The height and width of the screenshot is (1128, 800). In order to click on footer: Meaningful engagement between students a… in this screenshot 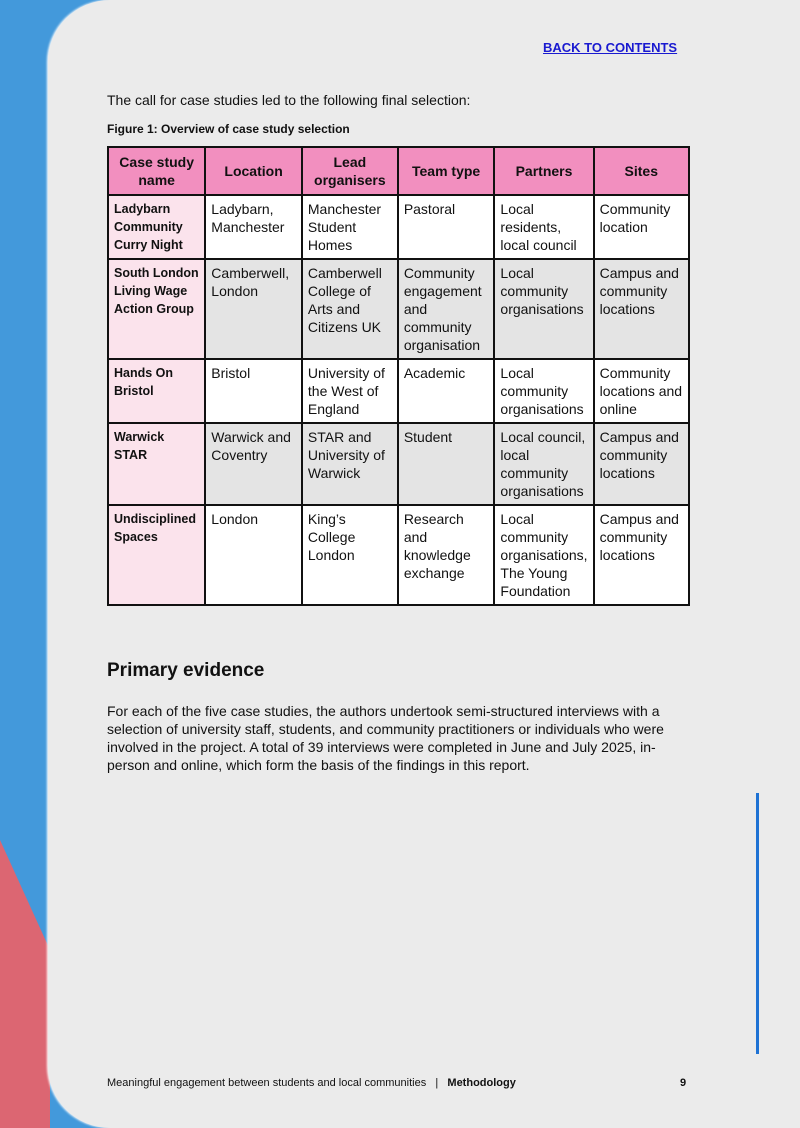, I will do `click(311, 1083)`.